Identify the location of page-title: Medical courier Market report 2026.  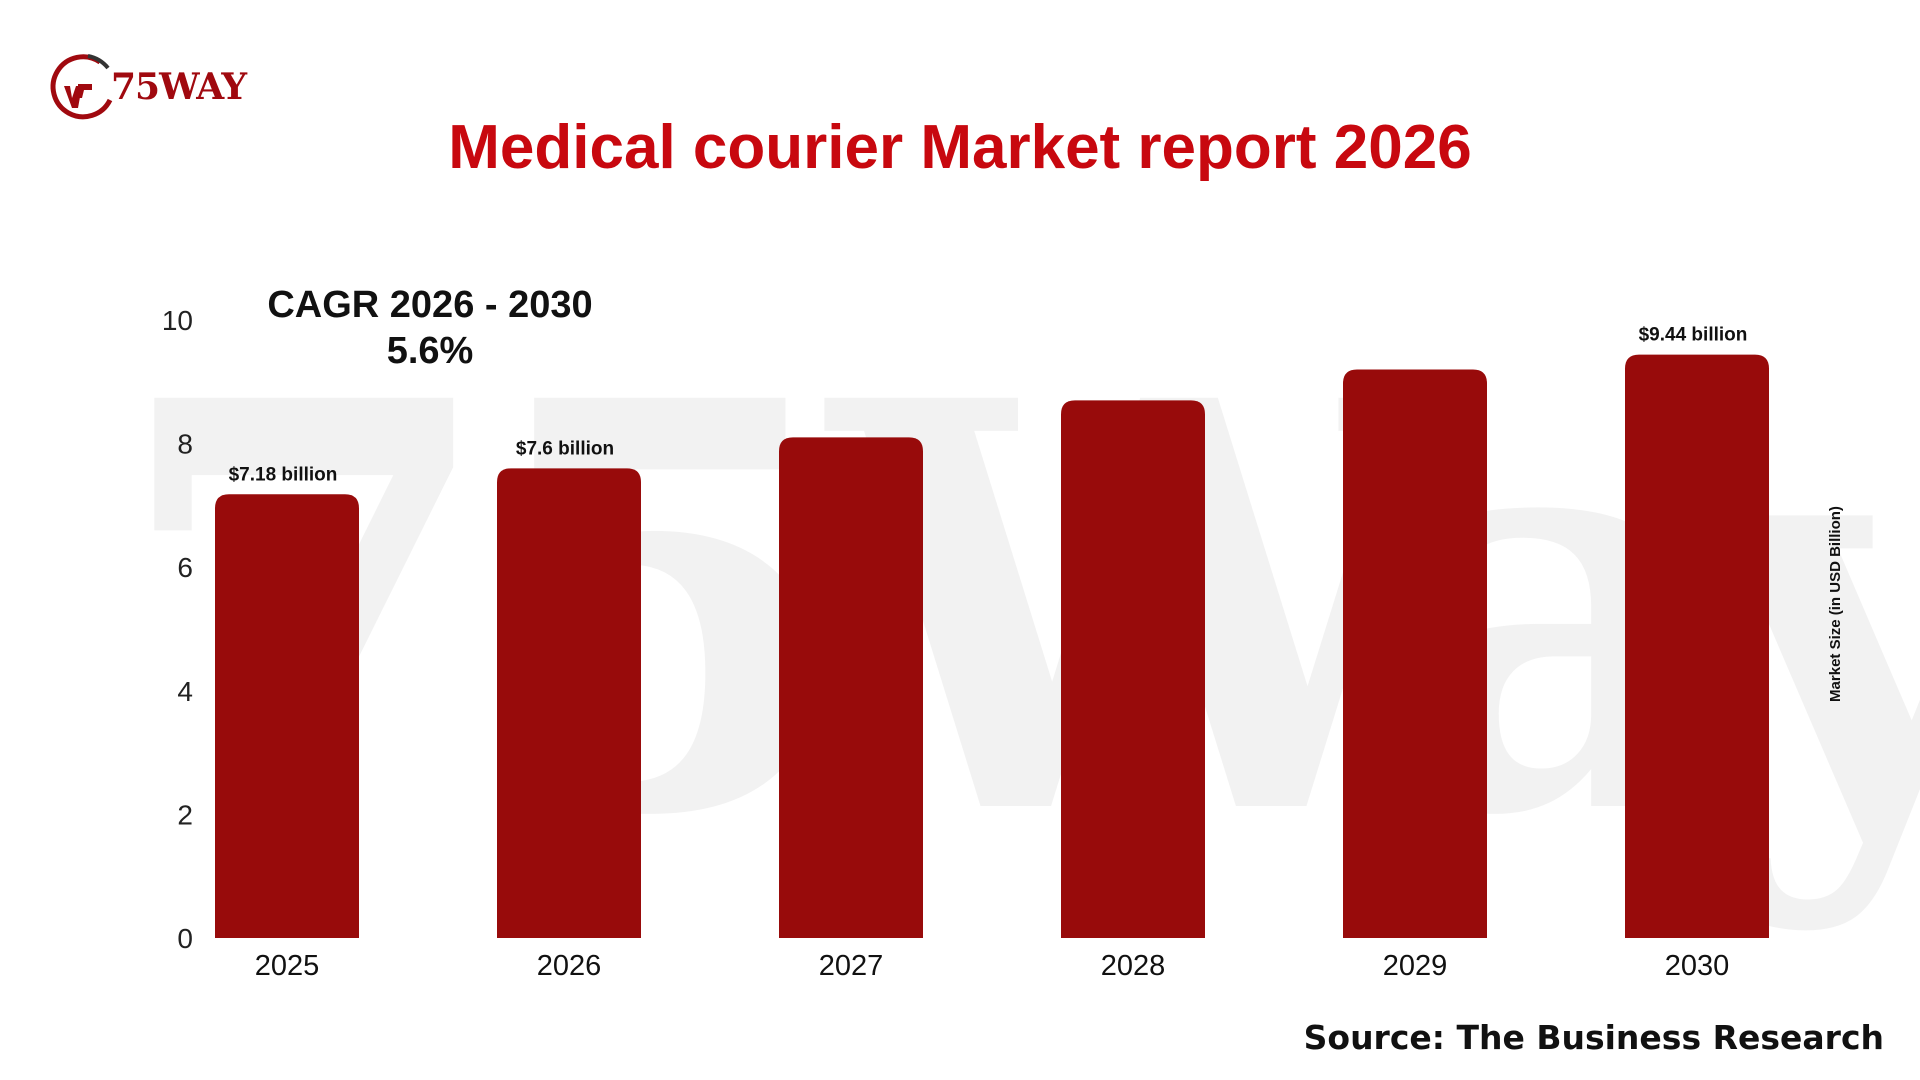
(960, 147).